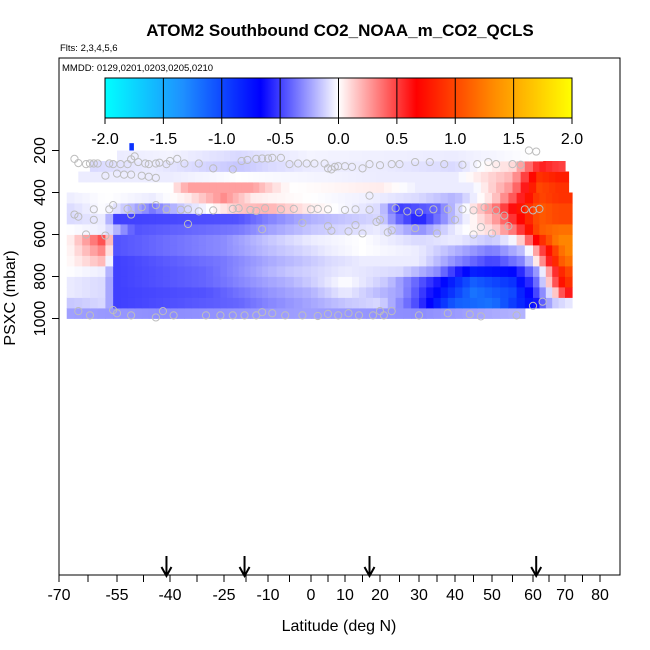 This screenshot has height=650, width=650. What do you see at coordinates (267, 595) in the screenshot?
I see `x-tick-label: -10` at bounding box center [267, 595].